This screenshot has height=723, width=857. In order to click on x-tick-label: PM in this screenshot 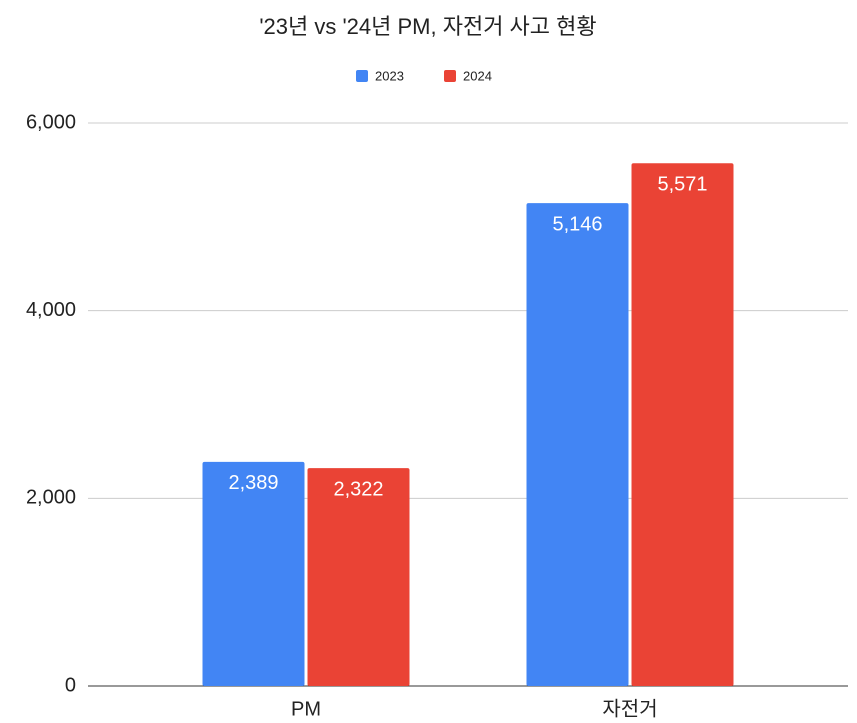, I will do `click(306, 709)`.